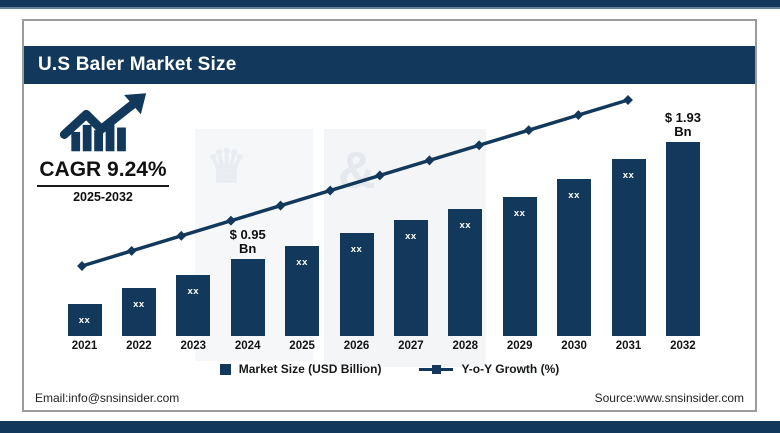 The width and height of the screenshot is (780, 433). I want to click on bar-2024, so click(247, 297).